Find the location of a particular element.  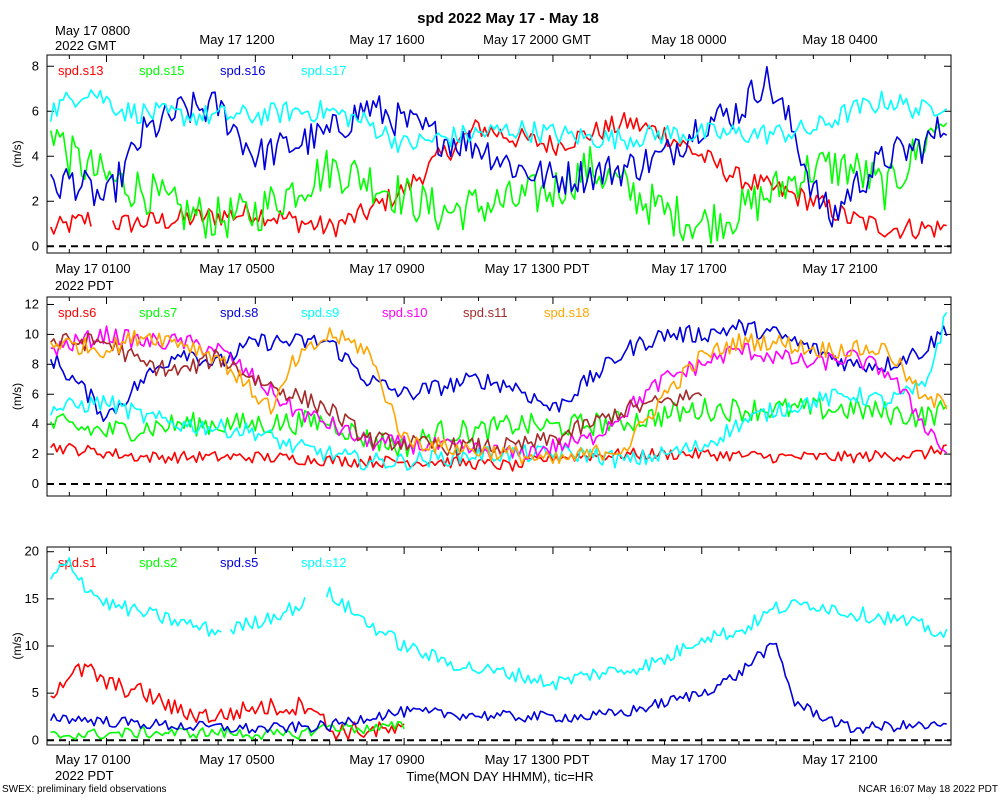

series-line-spd.s1 is located at coordinates (227, 702).